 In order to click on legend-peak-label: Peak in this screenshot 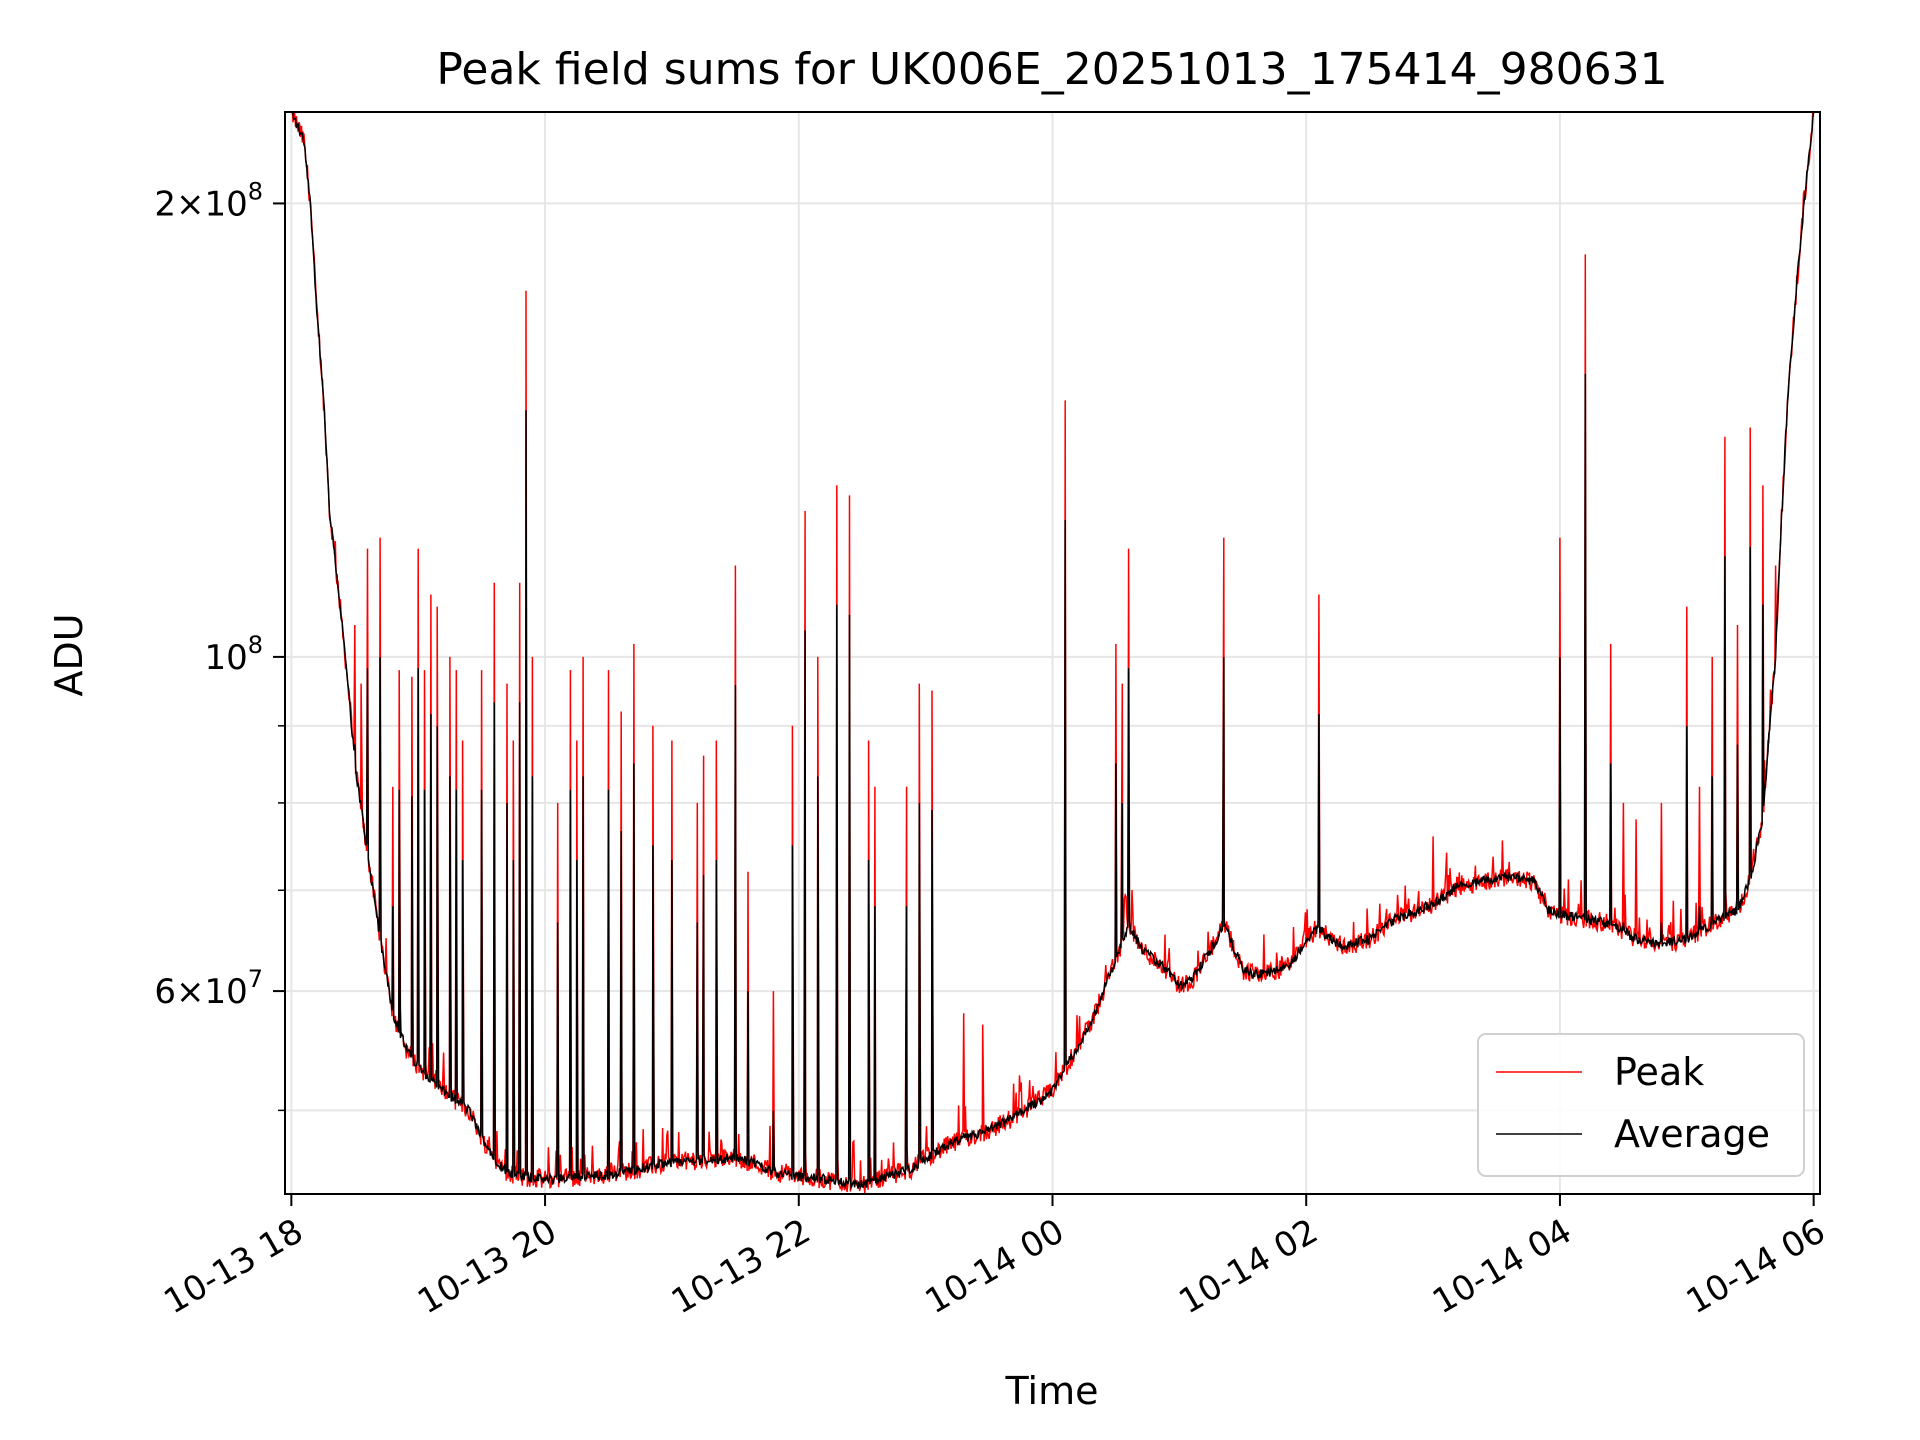, I will do `click(1659, 1072)`.